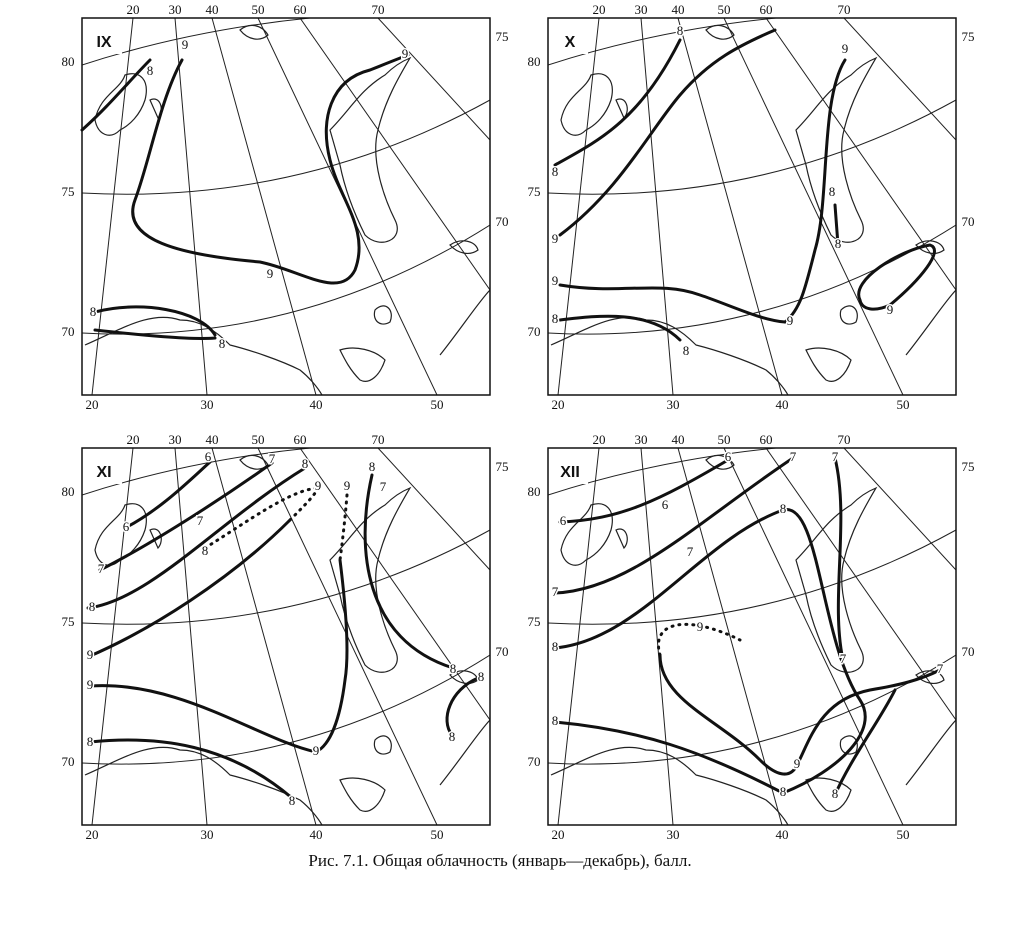 This screenshot has height=925, width=1025. What do you see at coordinates (570, 42) in the screenshot?
I see `month-label: X` at bounding box center [570, 42].